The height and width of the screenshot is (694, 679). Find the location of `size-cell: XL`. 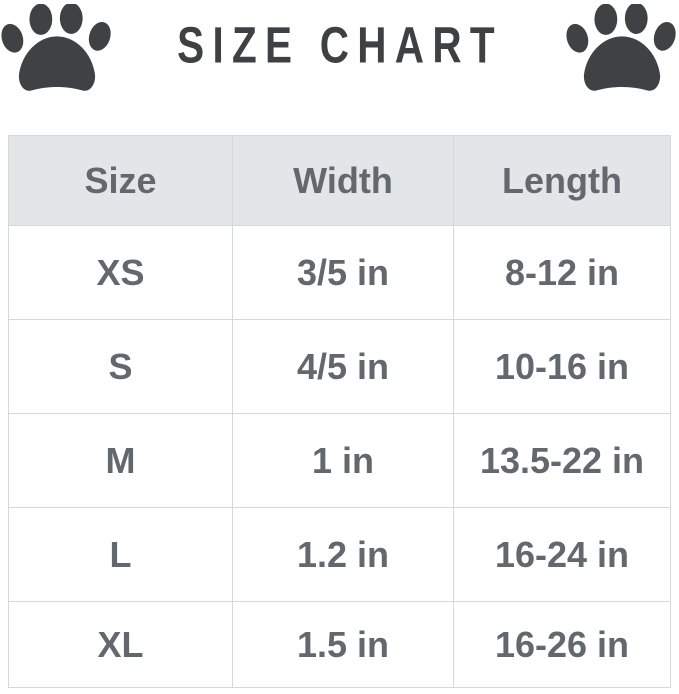

size-cell: XL is located at coordinates (120, 644).